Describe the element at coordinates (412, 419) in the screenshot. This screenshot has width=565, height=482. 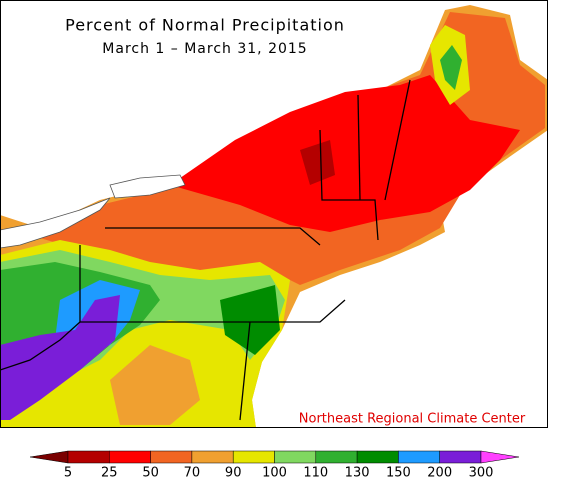
I see `credit: Northeast Regional Climate Center` at that location.